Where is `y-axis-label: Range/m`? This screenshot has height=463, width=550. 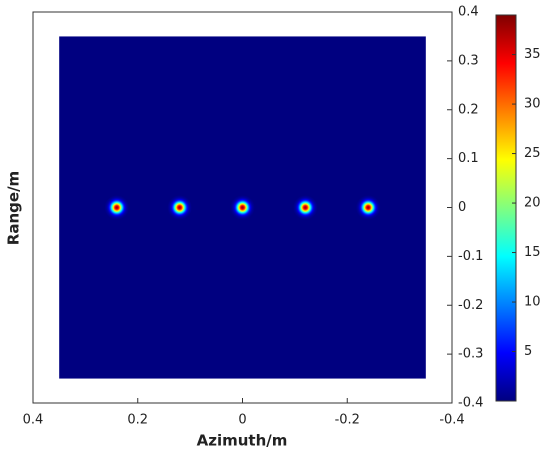
y-axis-label: Range/m is located at coordinates (14, 208).